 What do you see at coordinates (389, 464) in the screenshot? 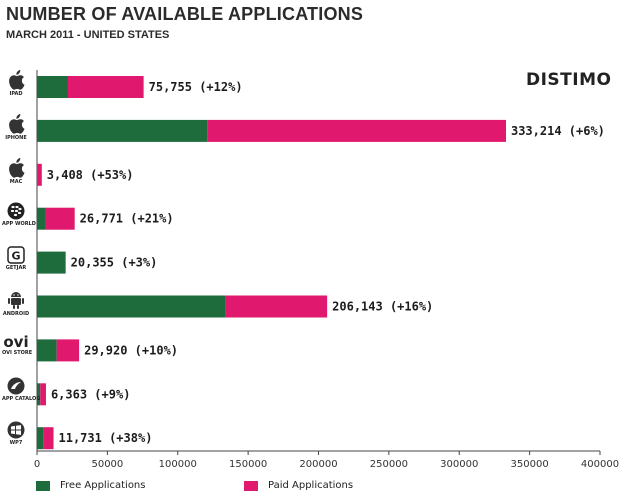
I see `x-tick-label: 250000` at bounding box center [389, 464].